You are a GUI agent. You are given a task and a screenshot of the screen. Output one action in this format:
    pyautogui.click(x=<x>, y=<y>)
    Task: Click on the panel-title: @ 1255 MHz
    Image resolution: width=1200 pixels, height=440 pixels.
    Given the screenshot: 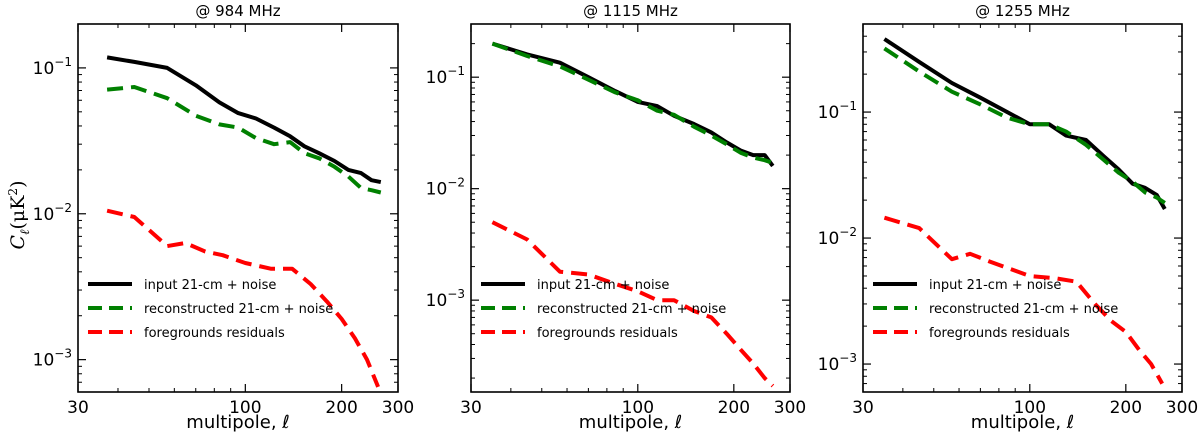 What is the action you would take?
    pyautogui.click(x=1022, y=11)
    